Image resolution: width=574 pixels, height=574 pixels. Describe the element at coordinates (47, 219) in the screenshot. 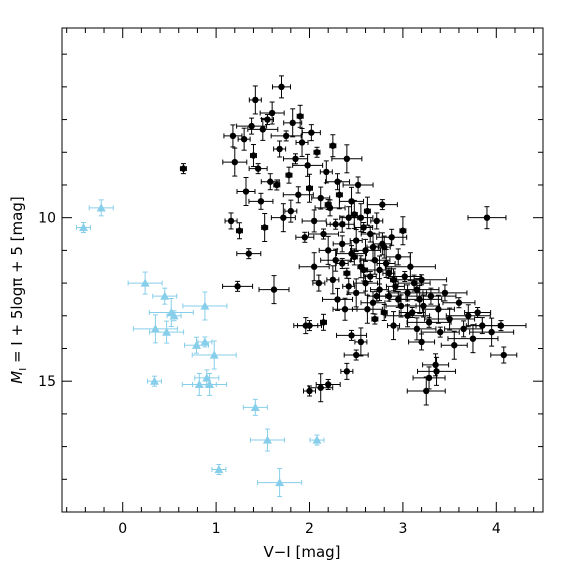

I see `y-tick-label: 10` at that location.